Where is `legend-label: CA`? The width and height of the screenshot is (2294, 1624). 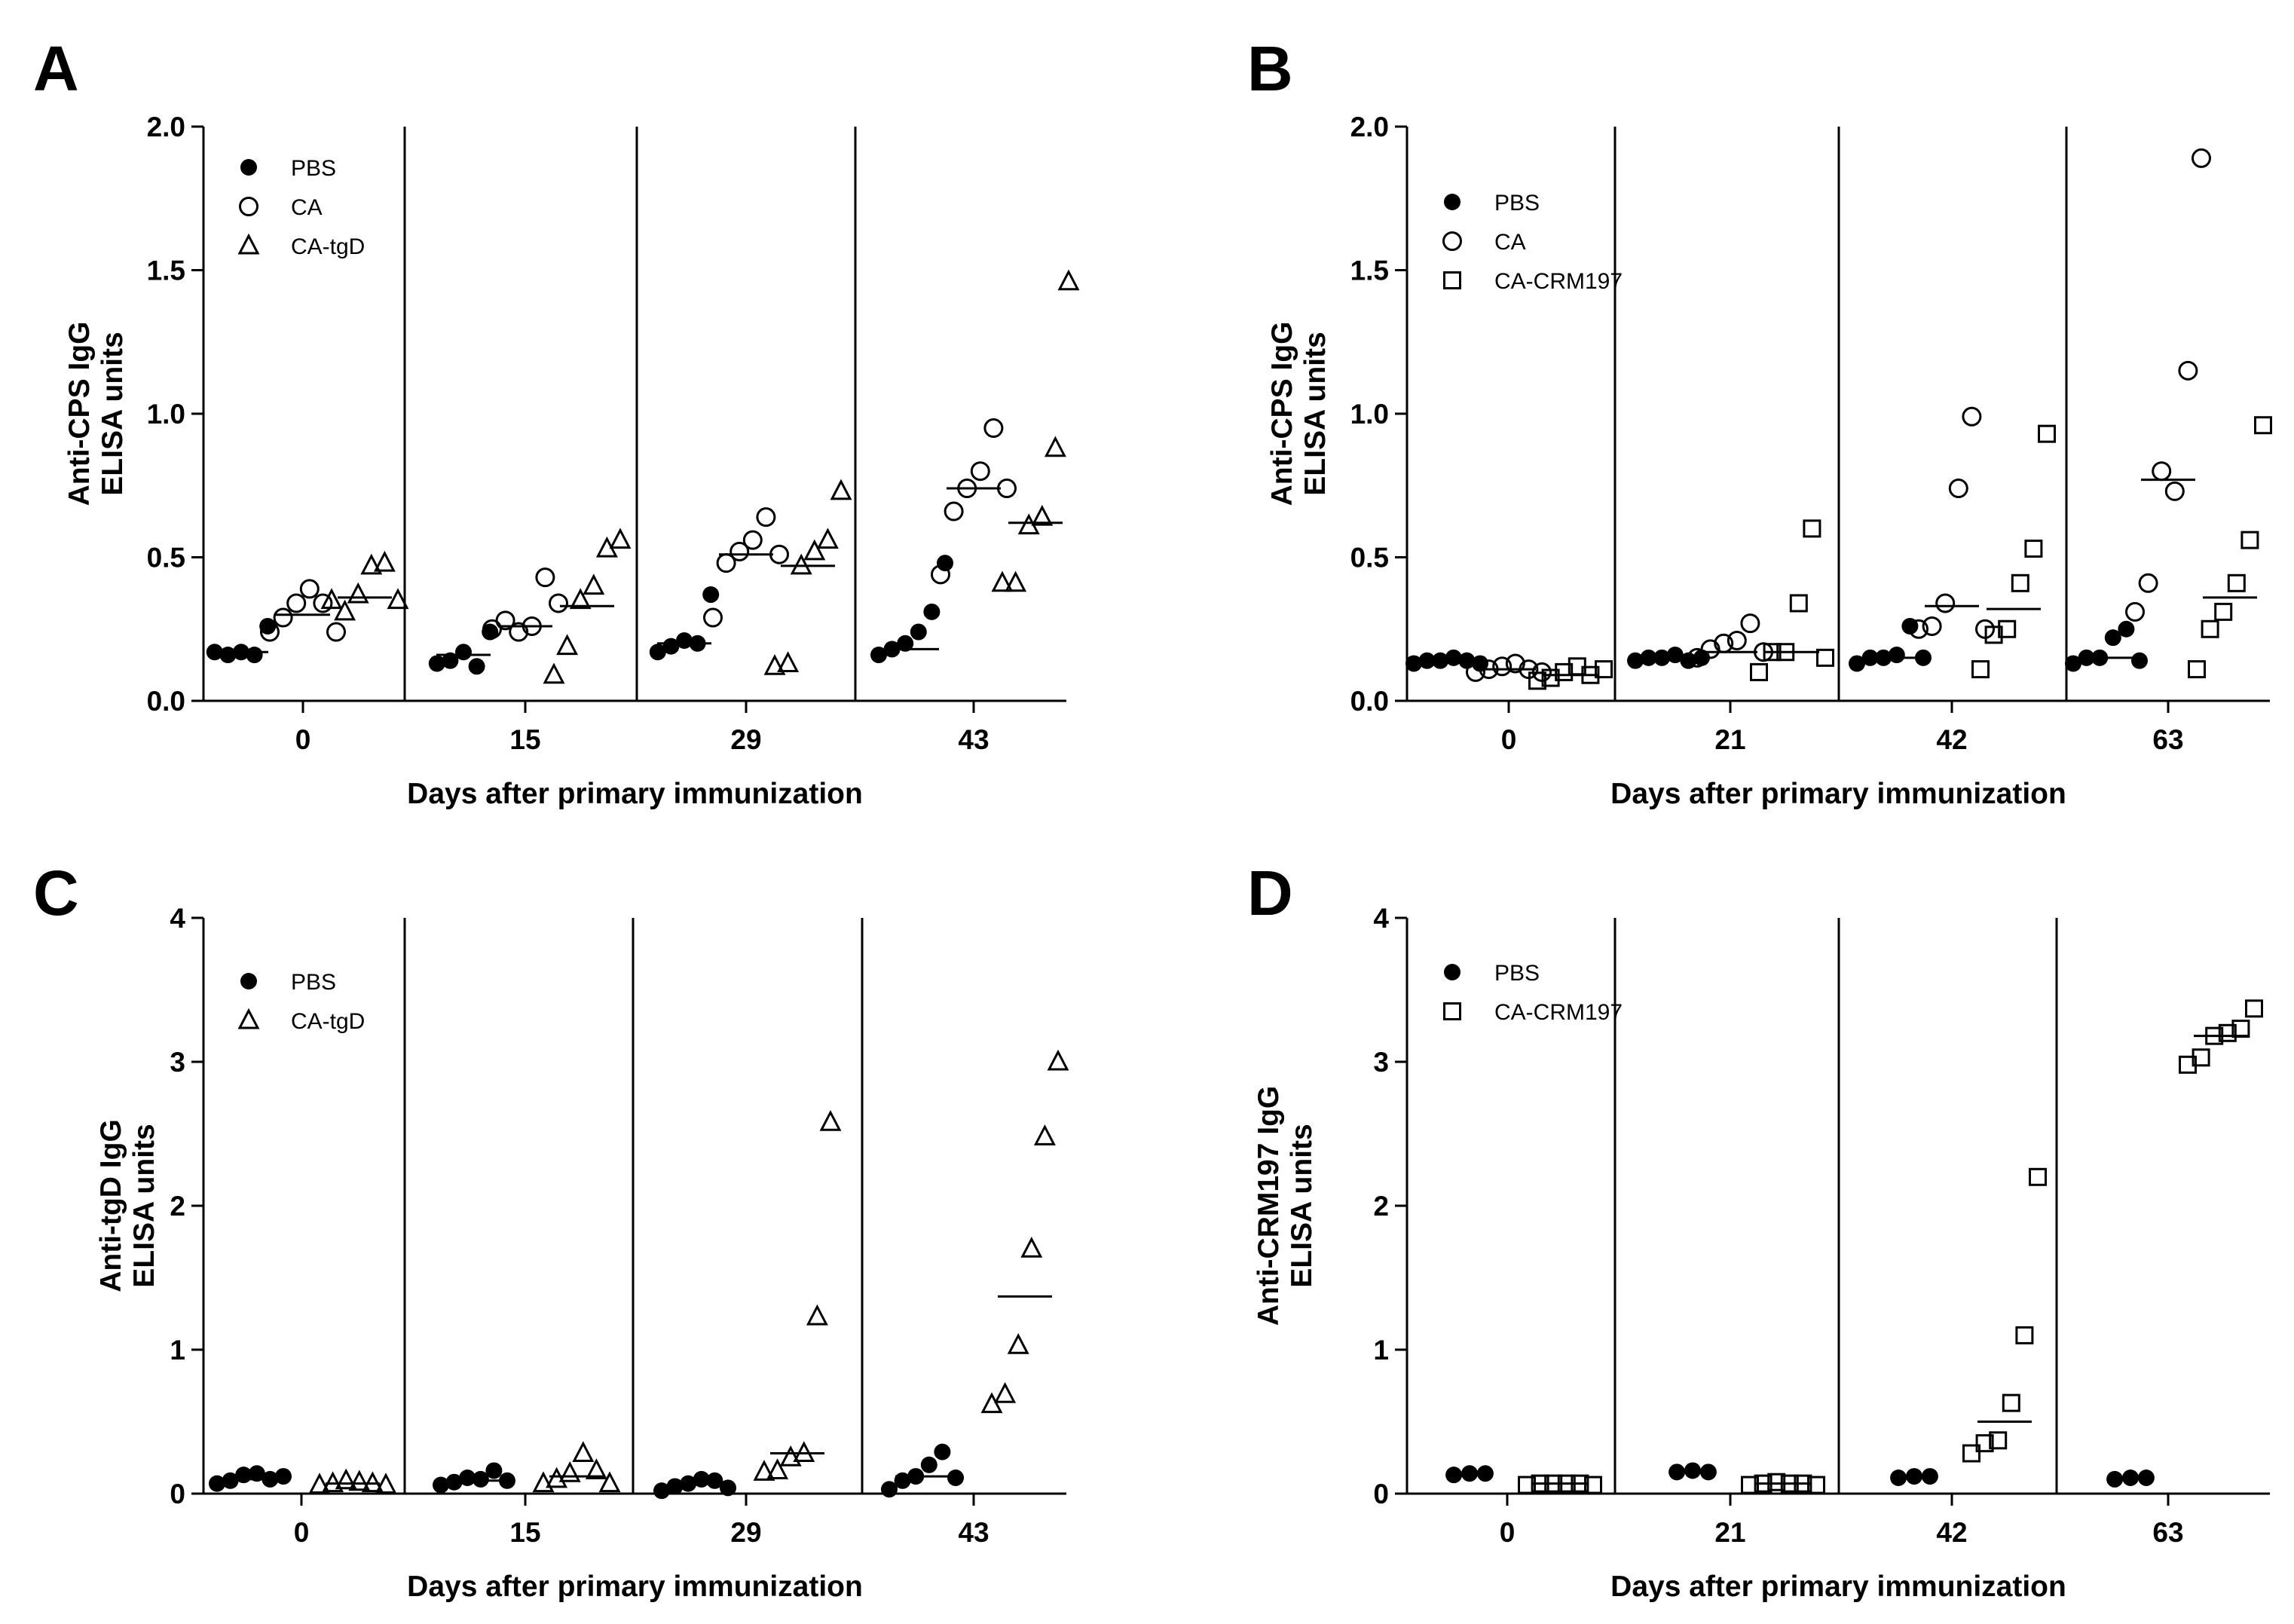 legend-label: CA is located at coordinates (307, 208).